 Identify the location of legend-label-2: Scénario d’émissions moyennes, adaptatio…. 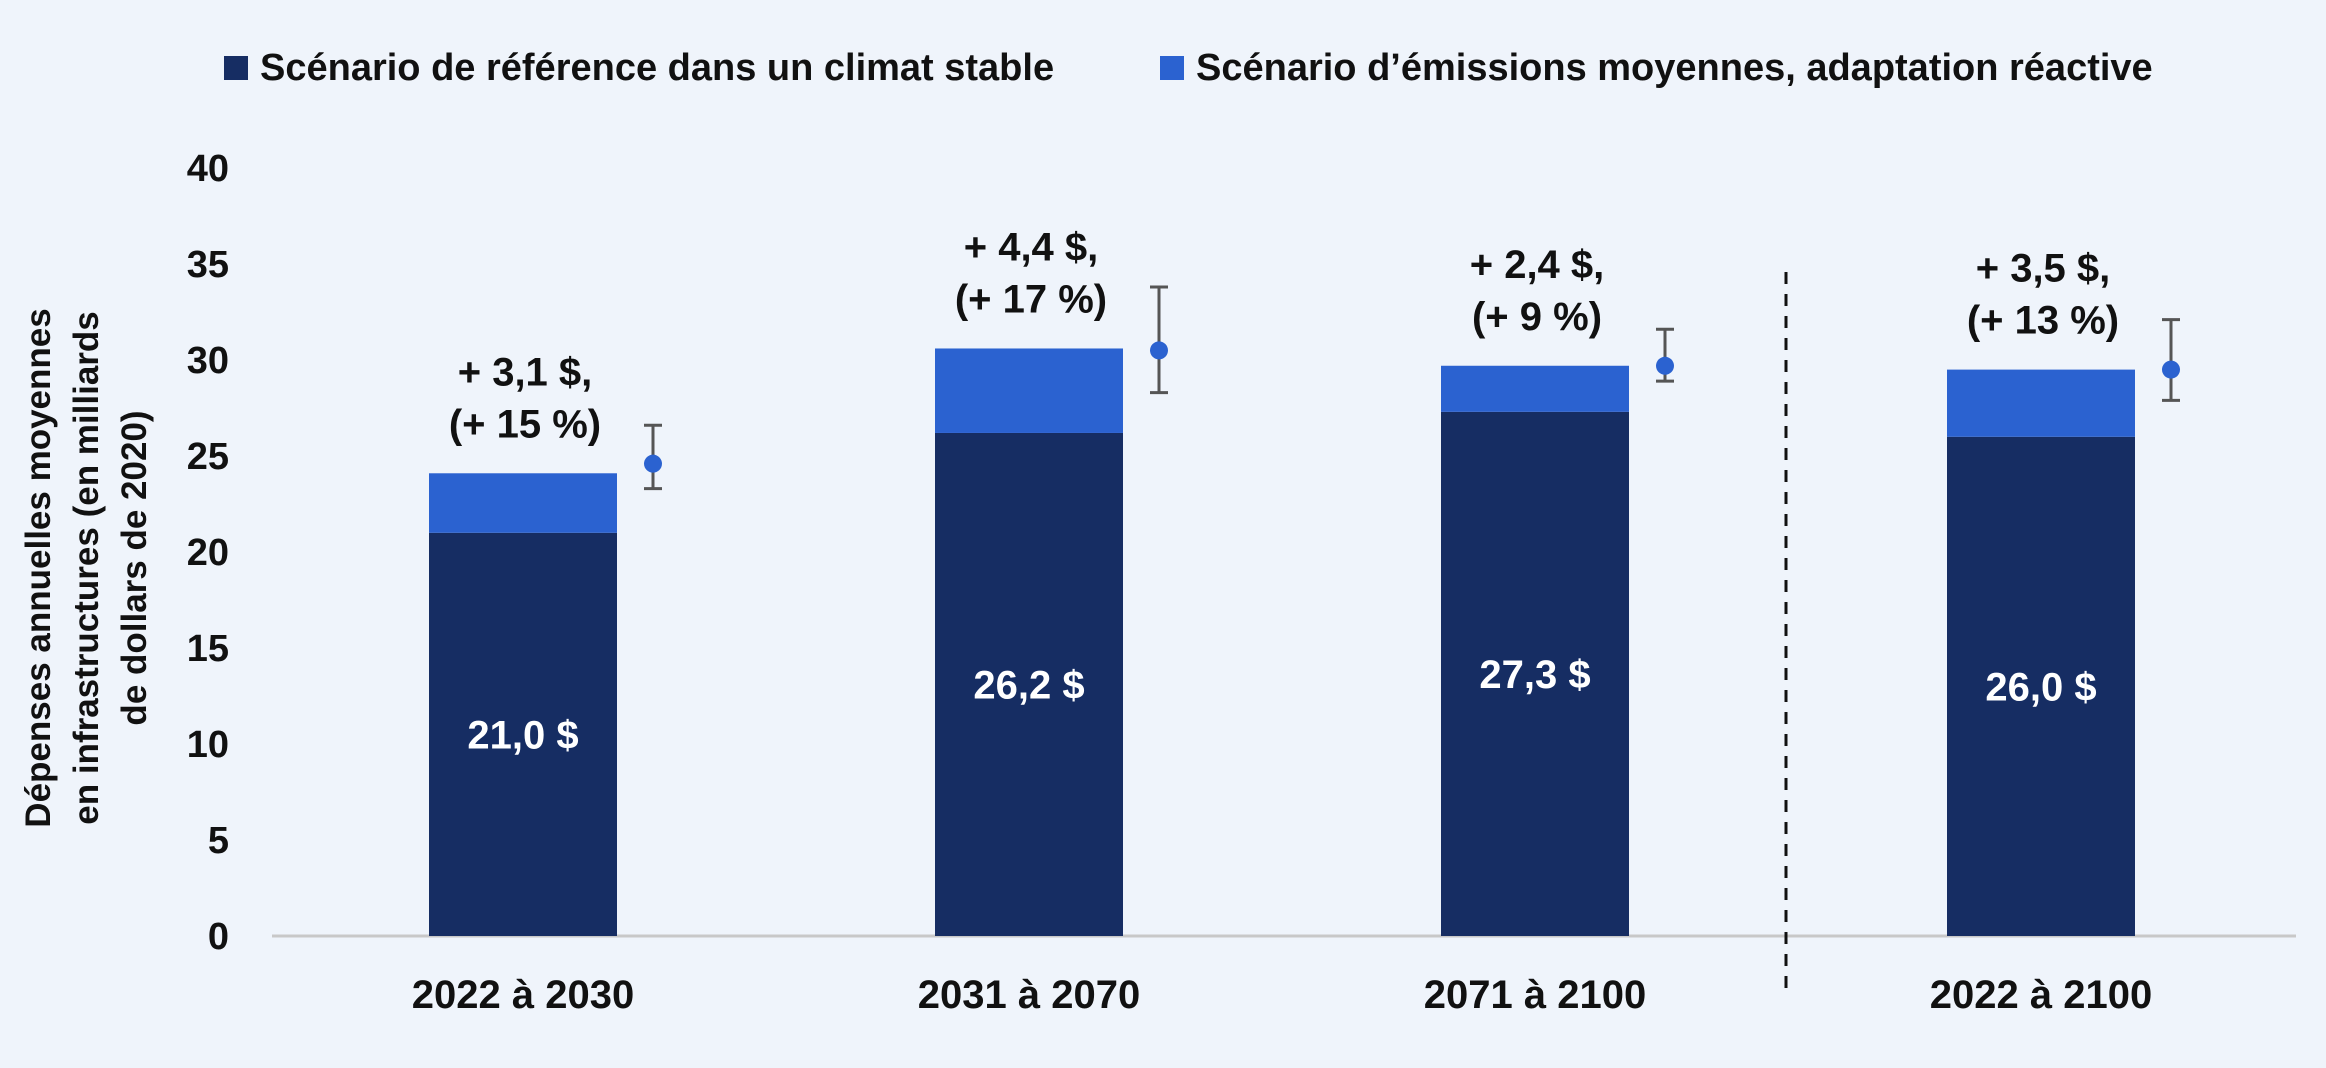
(1674, 68).